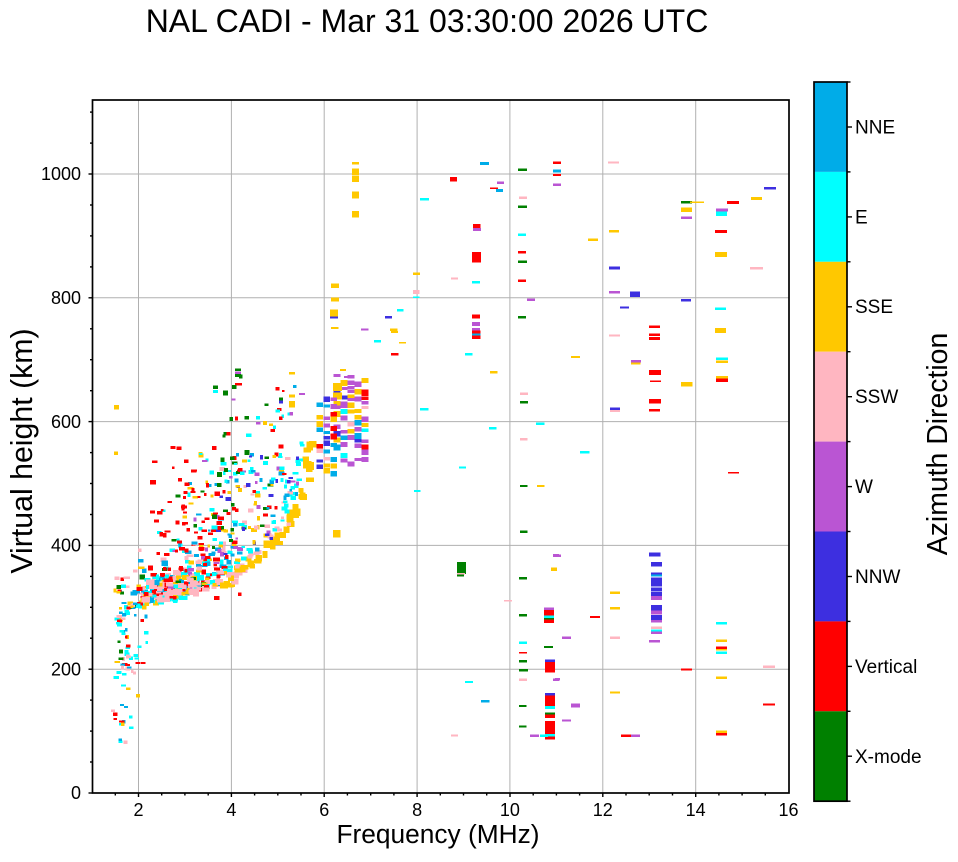 This screenshot has width=958, height=862. I want to click on svg-text: 0, so click(76, 793).